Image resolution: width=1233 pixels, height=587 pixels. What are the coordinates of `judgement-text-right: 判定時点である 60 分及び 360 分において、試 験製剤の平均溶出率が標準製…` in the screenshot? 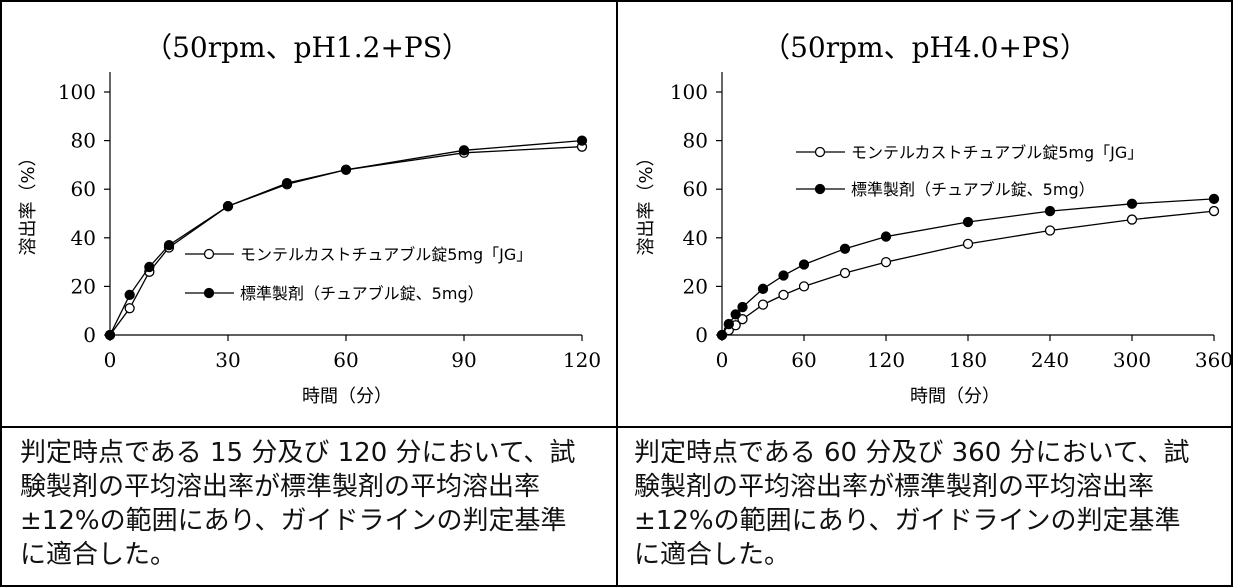 It's located at (929, 504).